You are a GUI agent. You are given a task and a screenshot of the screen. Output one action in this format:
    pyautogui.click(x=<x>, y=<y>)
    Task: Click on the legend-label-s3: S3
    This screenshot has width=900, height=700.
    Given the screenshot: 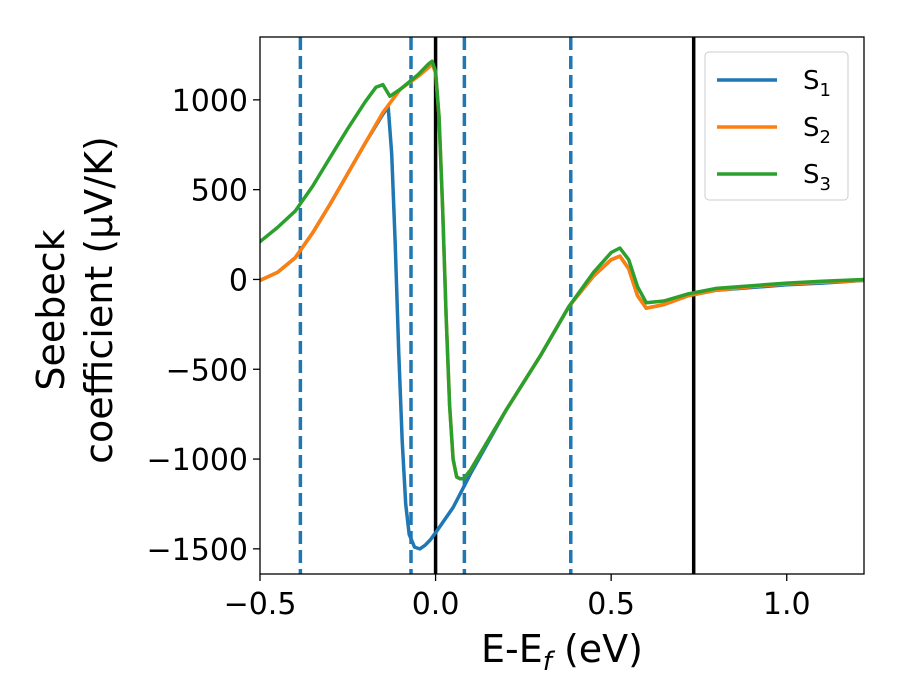 What is the action you would take?
    pyautogui.click(x=817, y=177)
    